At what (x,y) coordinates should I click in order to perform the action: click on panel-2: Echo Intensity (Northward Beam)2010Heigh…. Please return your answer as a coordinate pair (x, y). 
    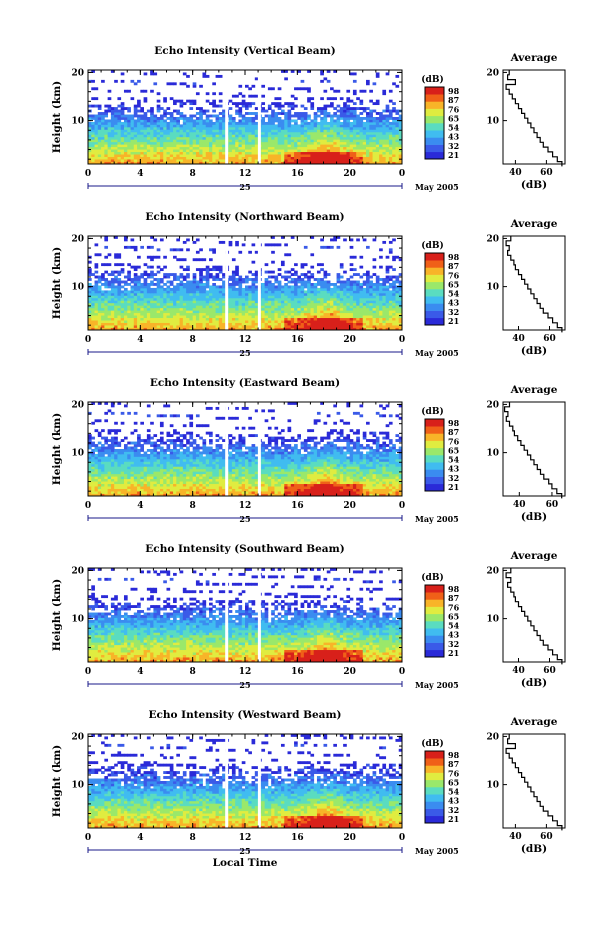
    Looking at the image, I should click on (308, 284).